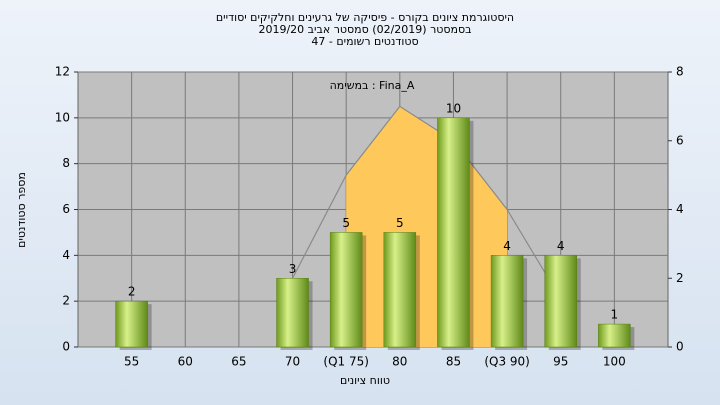  What do you see at coordinates (62, 117) in the screenshot?
I see `y-tick-label: 10` at bounding box center [62, 117].